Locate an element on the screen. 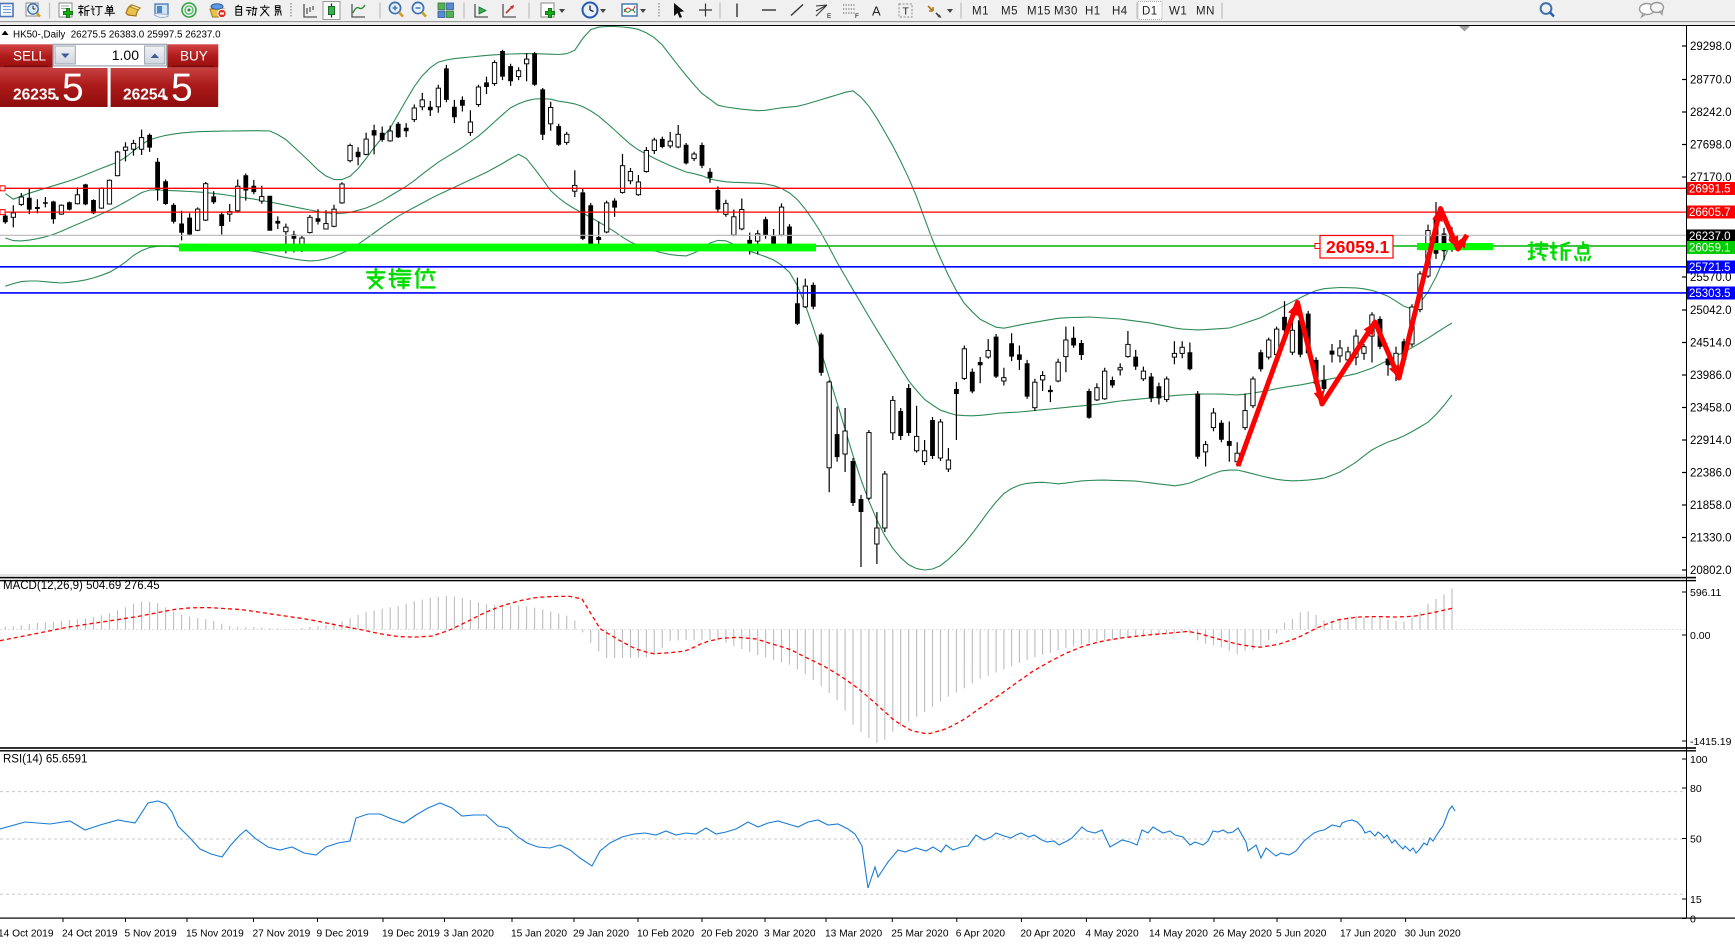 Image resolution: width=1735 pixels, height=950 pixels. svg-text: 30 Jun 2020 is located at coordinates (1433, 934).